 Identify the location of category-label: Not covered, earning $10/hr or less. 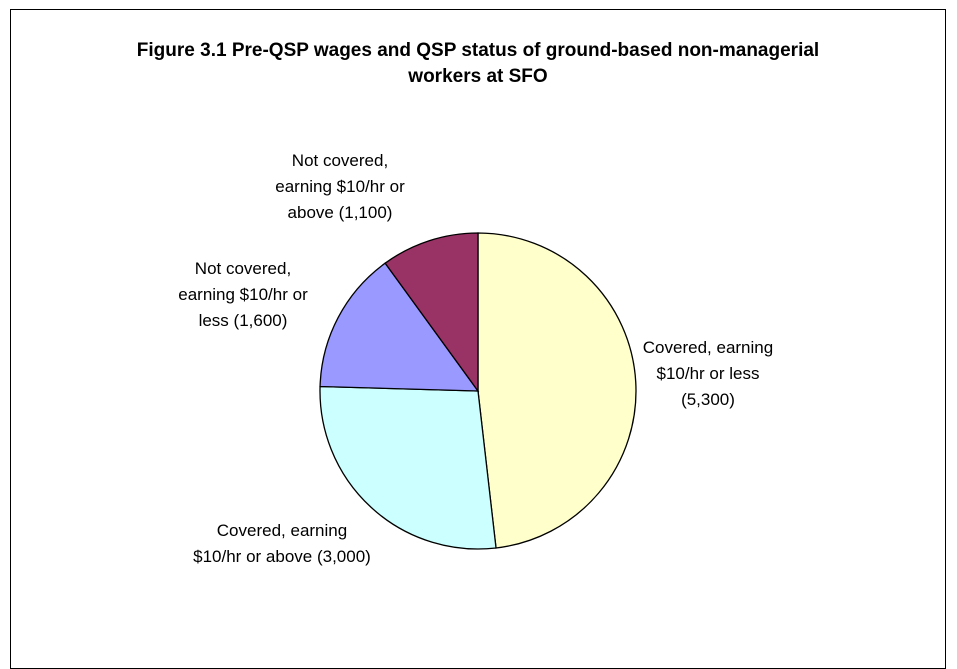
(243, 294).